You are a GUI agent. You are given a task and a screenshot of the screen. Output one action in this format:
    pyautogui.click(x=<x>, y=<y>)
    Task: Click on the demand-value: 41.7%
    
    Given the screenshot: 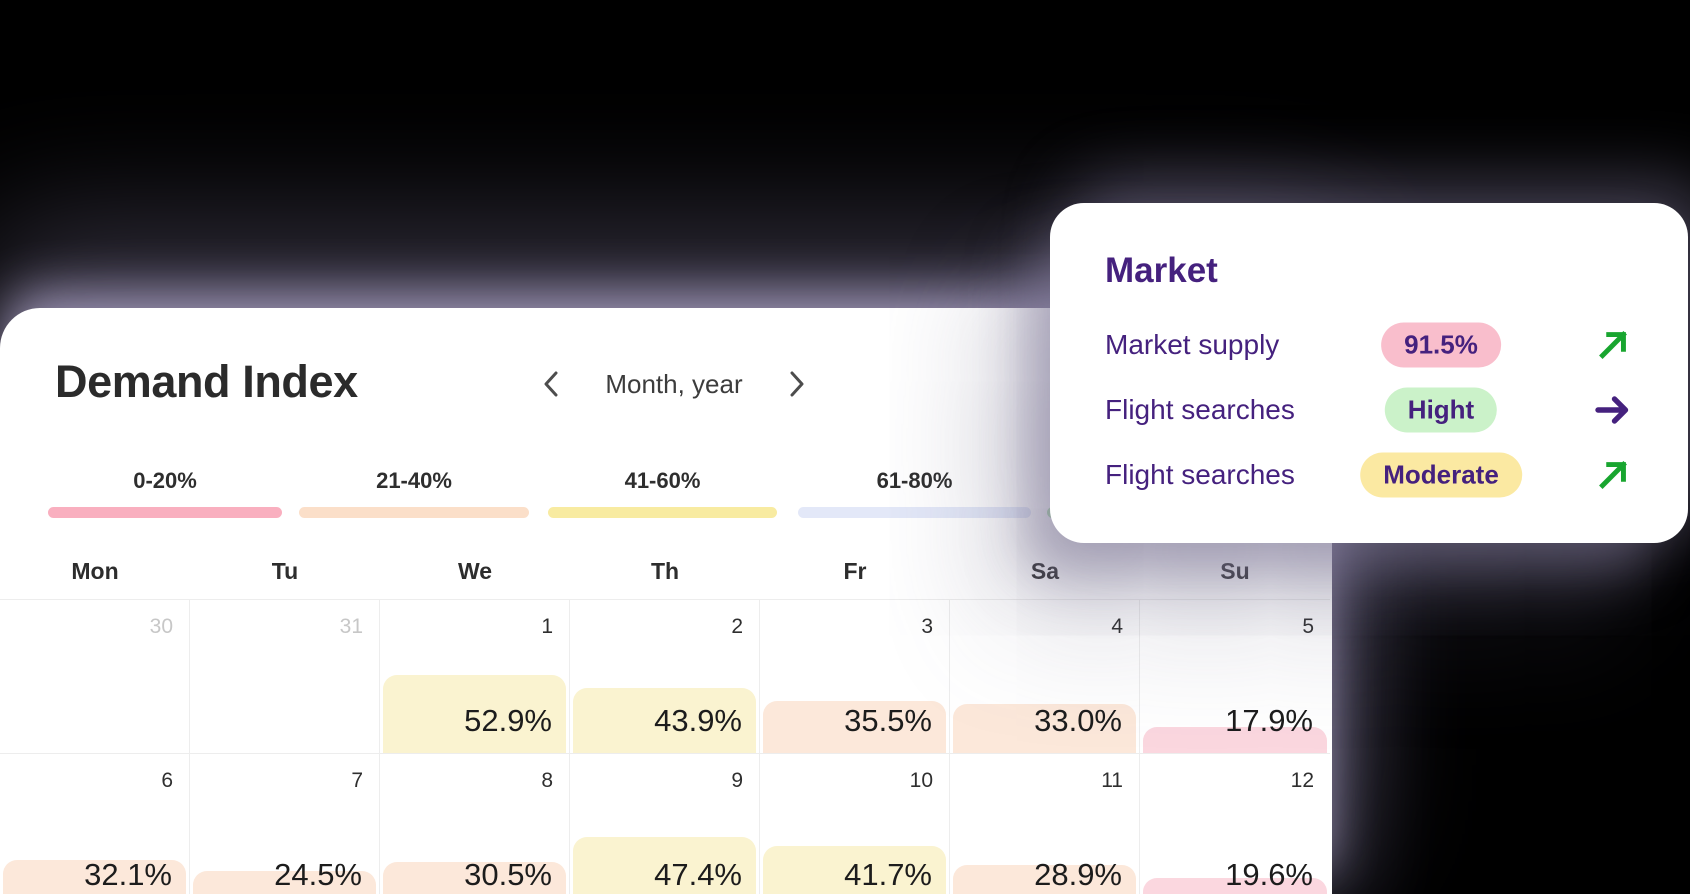 What is the action you would take?
    pyautogui.click(x=888, y=874)
    